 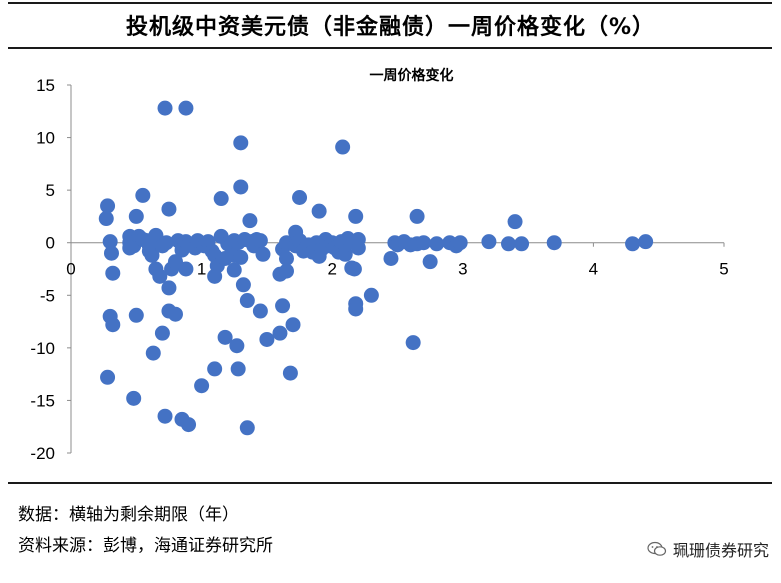 What do you see at coordinates (42, 348) in the screenshot?
I see `y-tick-label: -10` at bounding box center [42, 348].